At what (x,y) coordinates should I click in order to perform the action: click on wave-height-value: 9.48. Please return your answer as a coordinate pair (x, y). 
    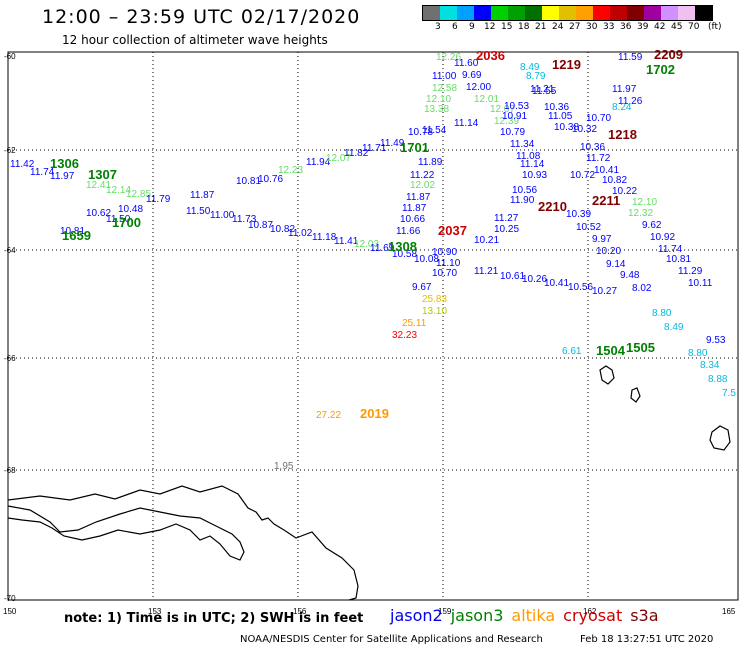
    Looking at the image, I should click on (630, 275).